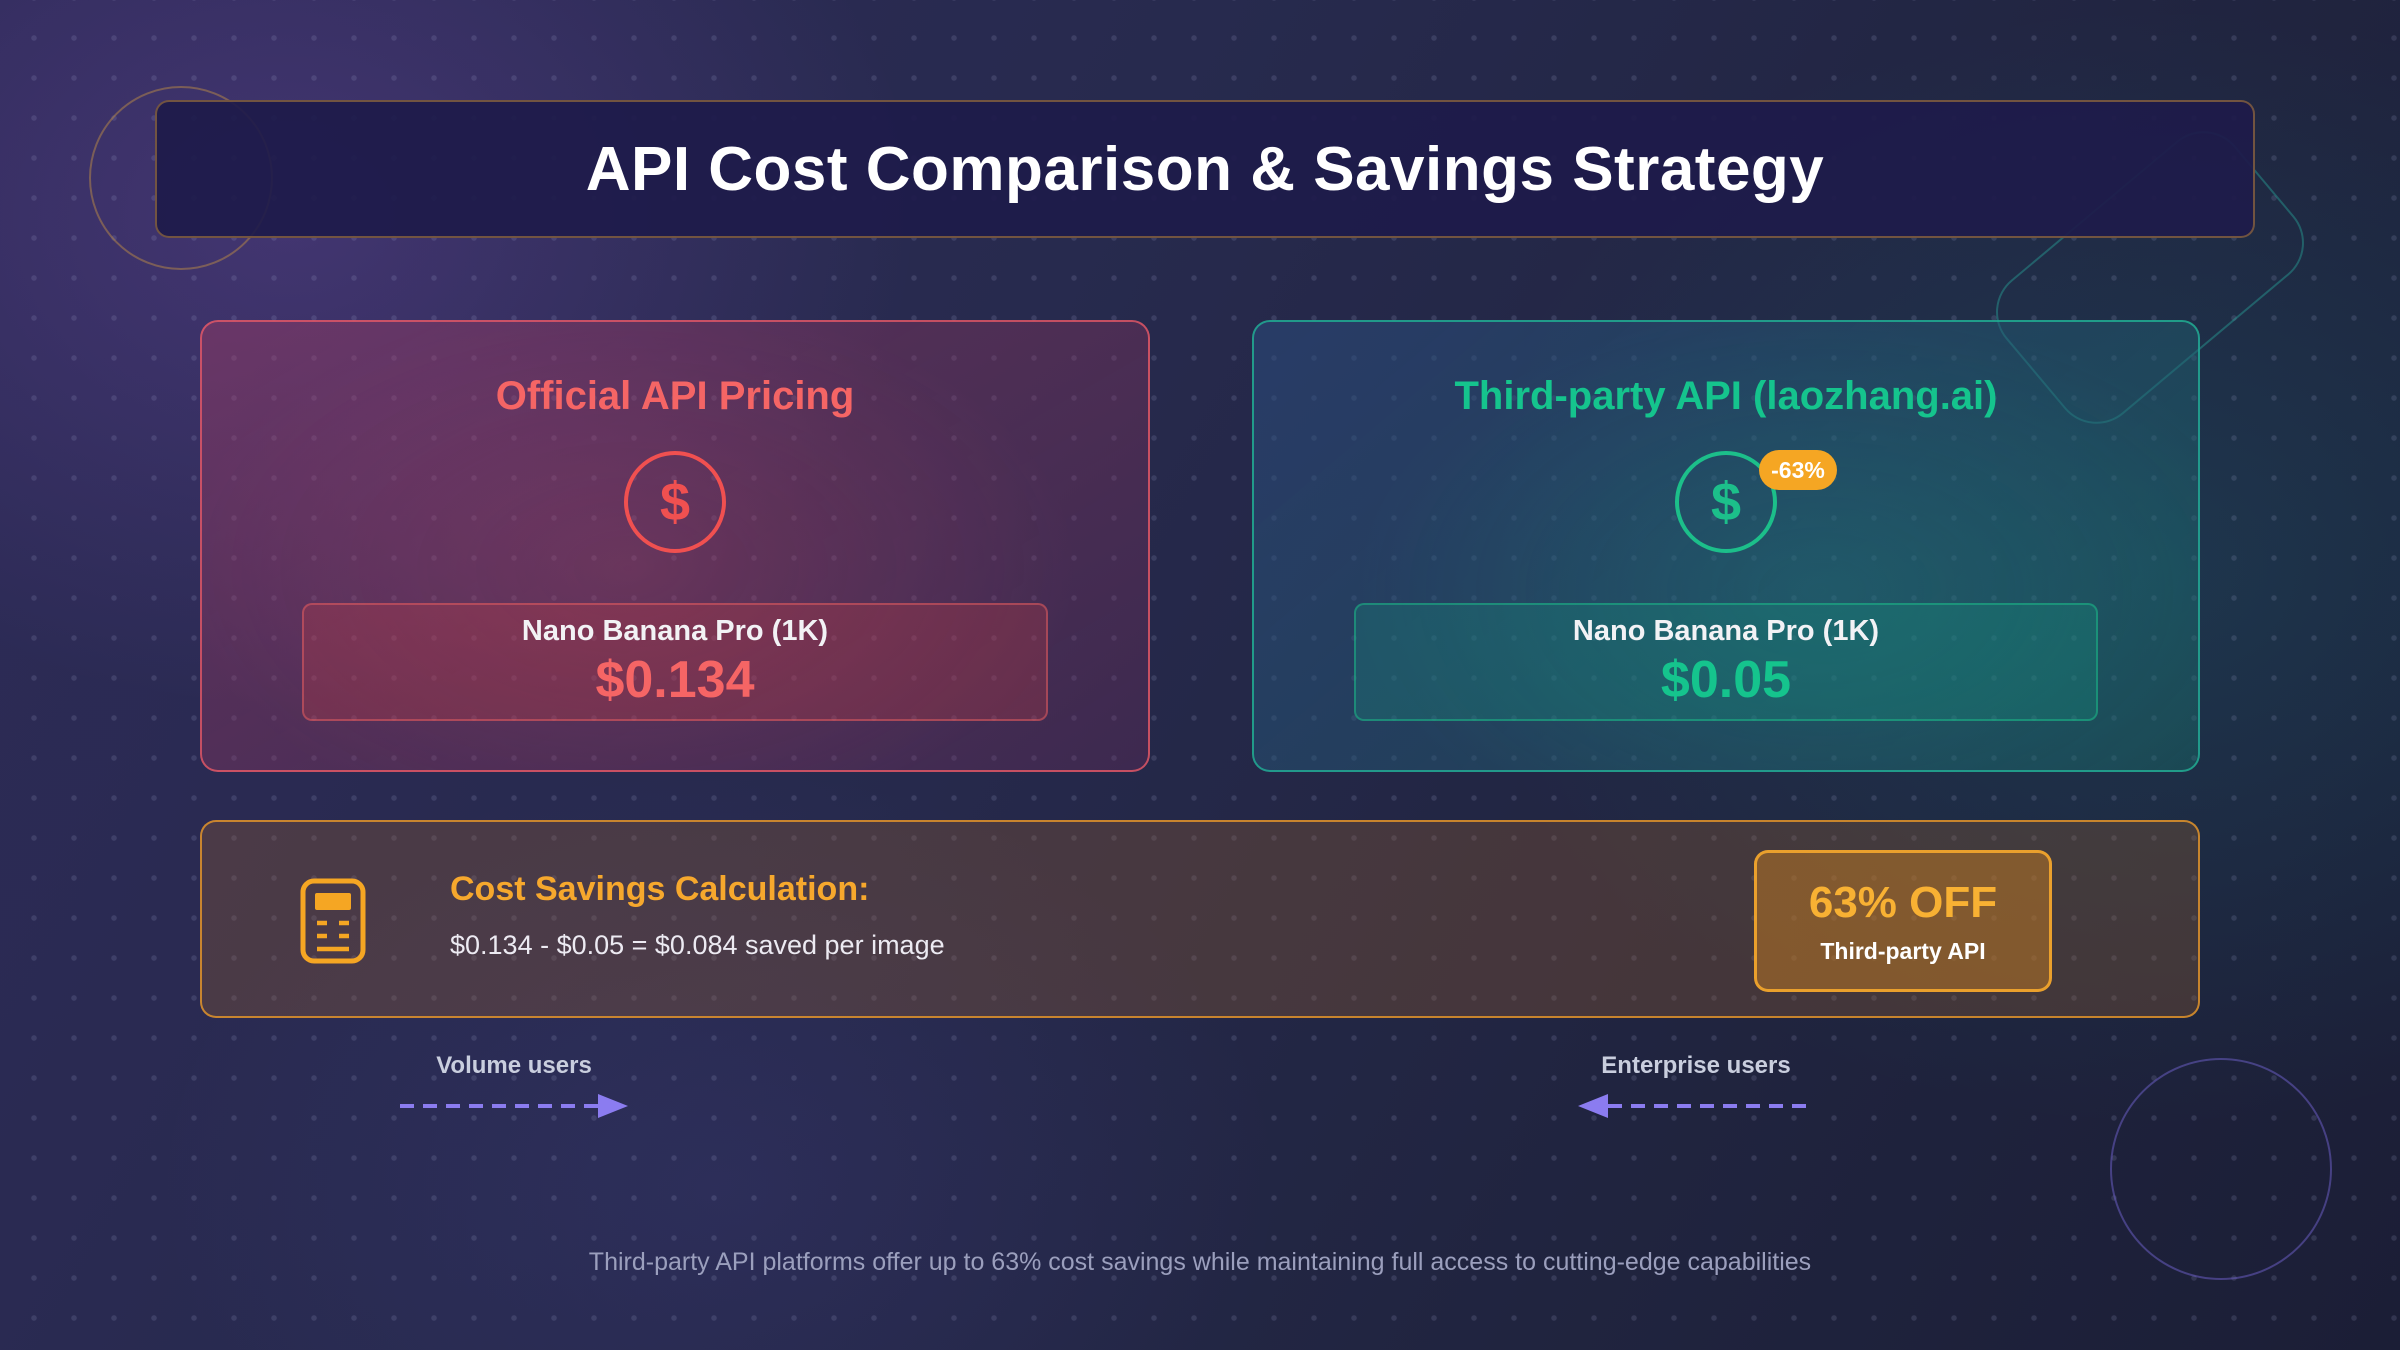  Describe the element at coordinates (675, 630) in the screenshot. I see `official-product-name: Nano Banana Pro (1K)` at that location.